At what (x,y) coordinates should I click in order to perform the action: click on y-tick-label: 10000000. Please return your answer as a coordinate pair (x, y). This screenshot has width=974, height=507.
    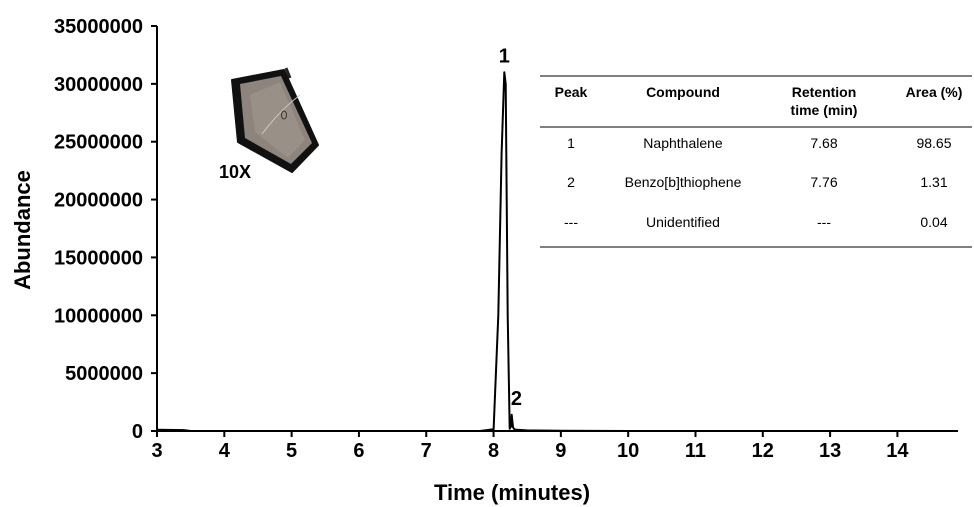
    Looking at the image, I should click on (98, 316).